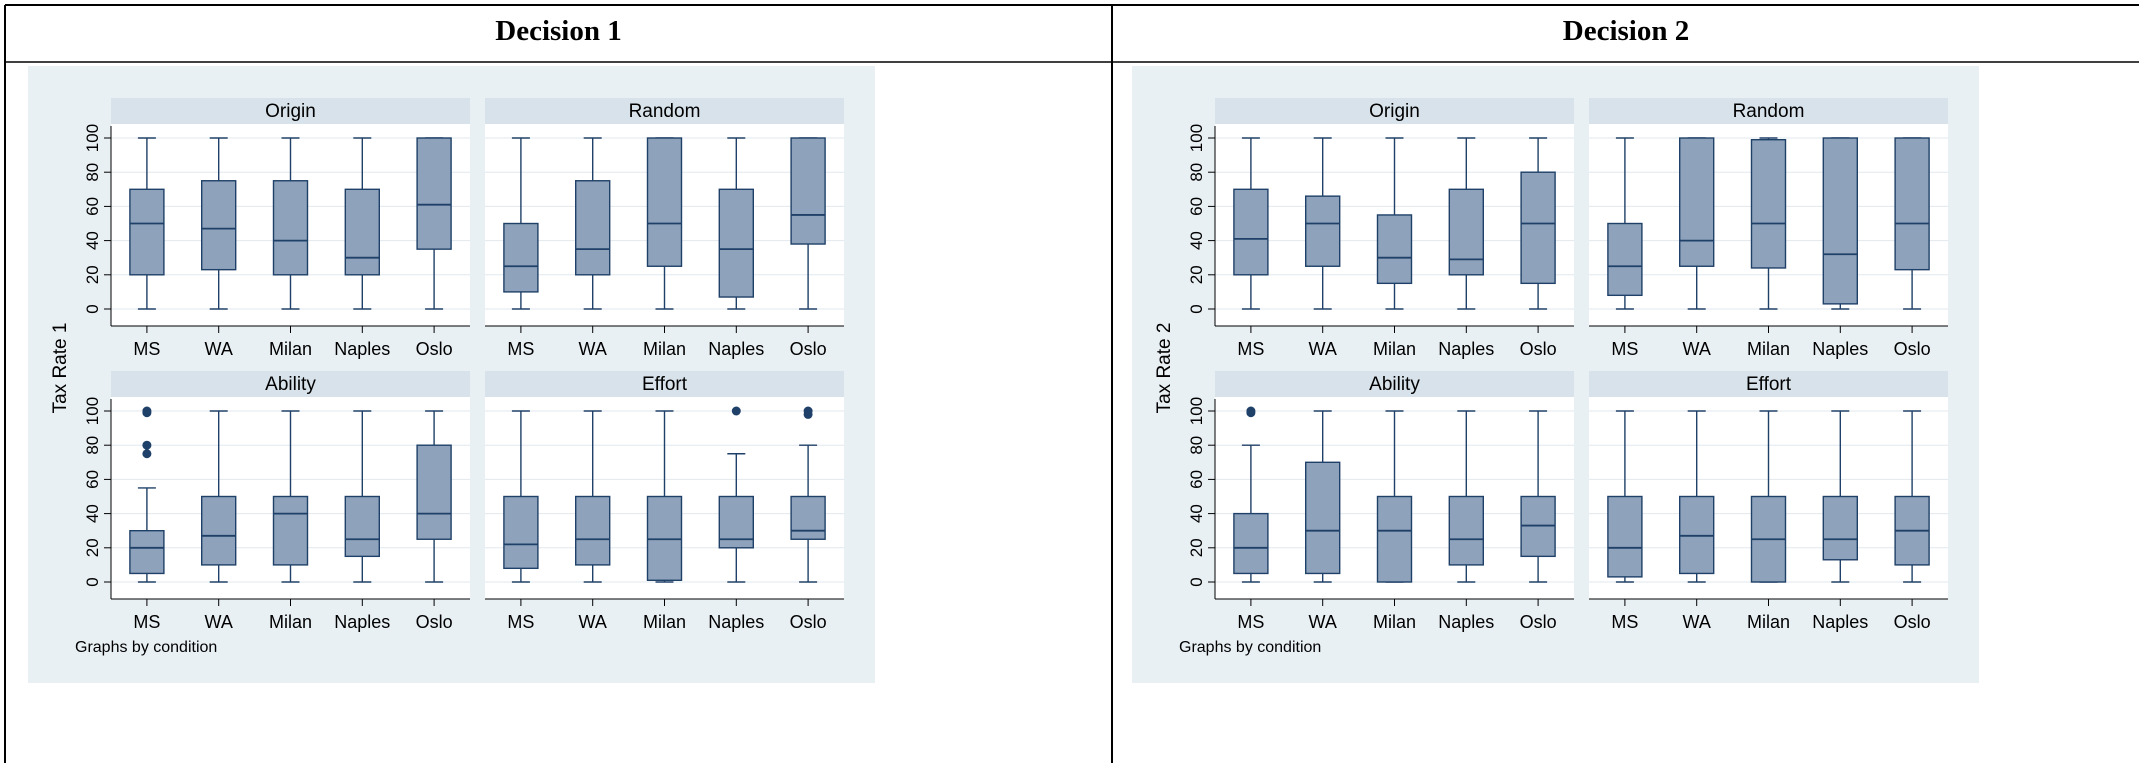 Image resolution: width=2139 pixels, height=763 pixels. What do you see at coordinates (1626, 30) in the screenshot?
I see `column-header-decision-2: Decision 2` at bounding box center [1626, 30].